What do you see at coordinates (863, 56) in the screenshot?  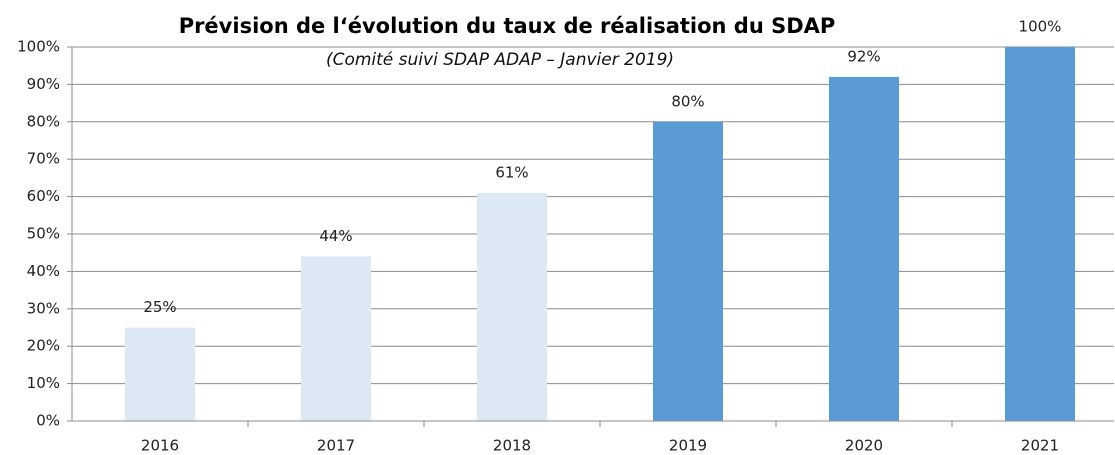 I see `data-label: 92%` at bounding box center [863, 56].